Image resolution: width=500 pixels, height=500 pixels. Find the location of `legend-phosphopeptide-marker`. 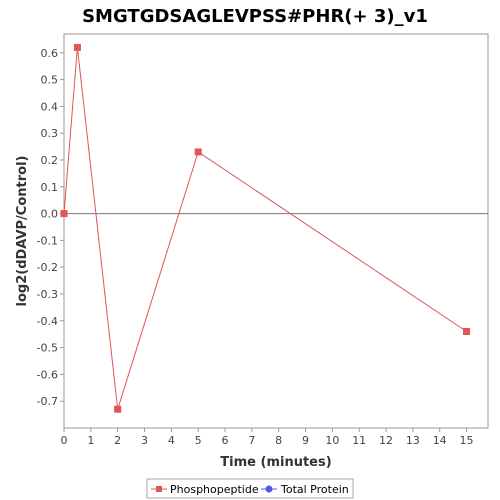

legend-phosphopeptide-marker is located at coordinates (159, 489).